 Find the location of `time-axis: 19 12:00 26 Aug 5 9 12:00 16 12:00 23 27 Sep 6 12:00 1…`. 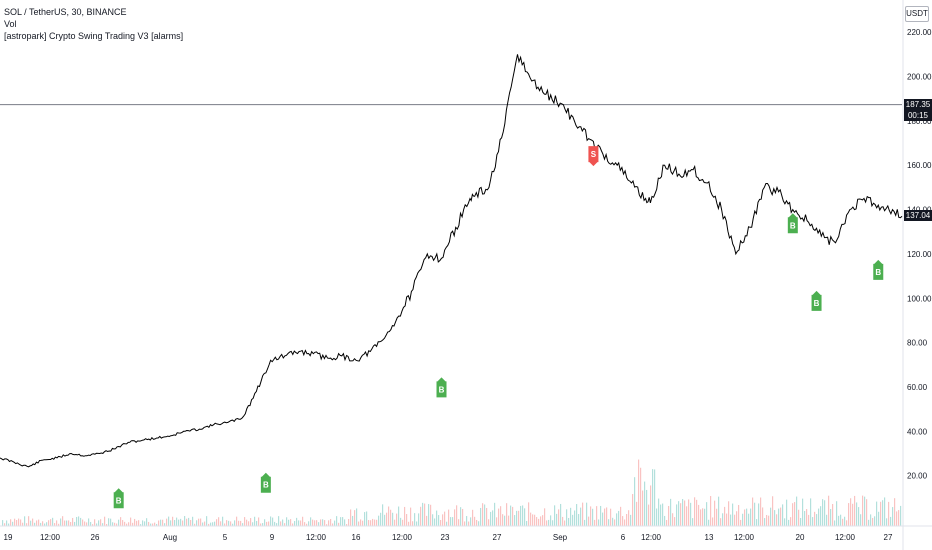

time-axis: 19 12:00 26 Aug 5 9 12:00 16 12:00 23 27 Sep 6 12:00 1… is located at coordinates (466, 533).